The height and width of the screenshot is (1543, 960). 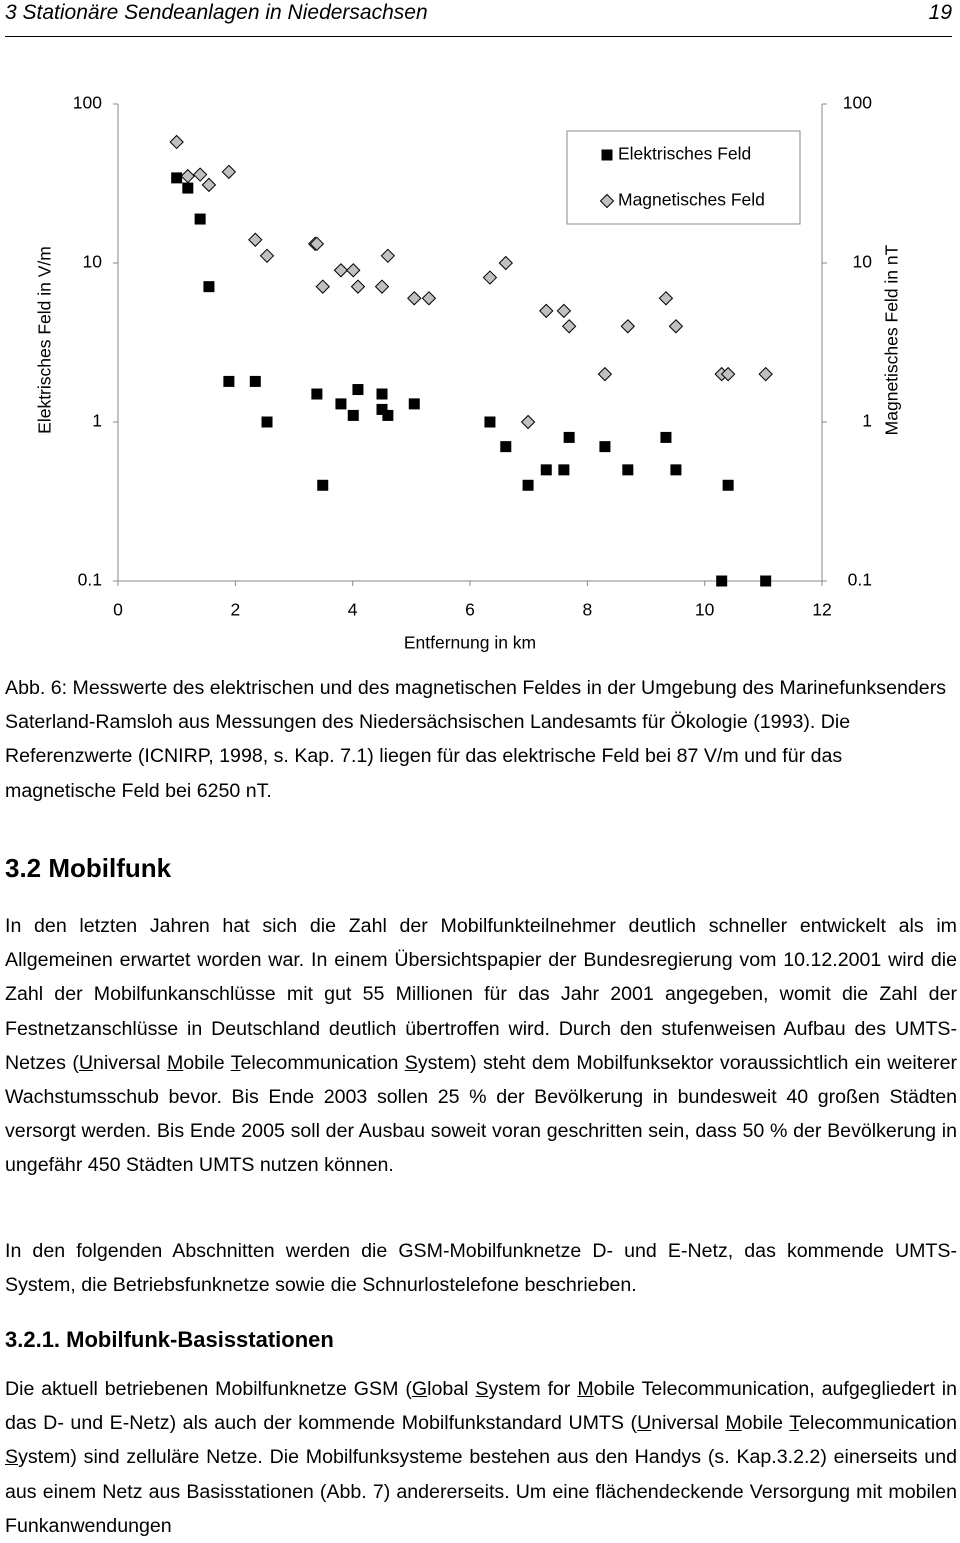 What do you see at coordinates (867, 421) in the screenshot?
I see `y2-tick-label: 1` at bounding box center [867, 421].